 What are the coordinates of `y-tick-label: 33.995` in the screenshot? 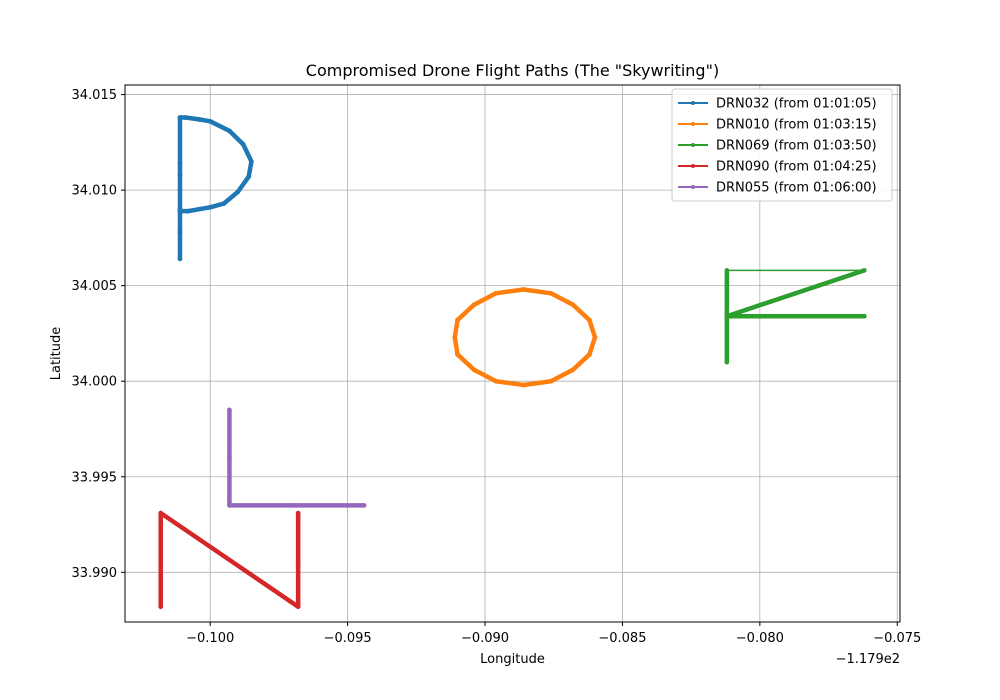 It's located at (95, 477).